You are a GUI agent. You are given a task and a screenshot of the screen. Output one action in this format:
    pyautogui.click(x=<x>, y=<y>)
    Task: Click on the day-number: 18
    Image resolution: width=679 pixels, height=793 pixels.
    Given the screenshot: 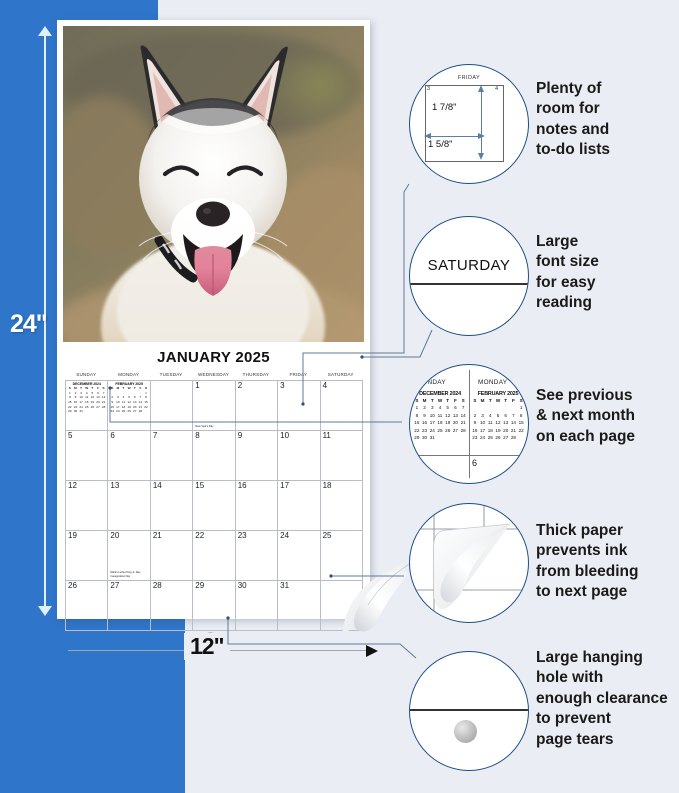 What is the action you would take?
    pyautogui.click(x=327, y=485)
    